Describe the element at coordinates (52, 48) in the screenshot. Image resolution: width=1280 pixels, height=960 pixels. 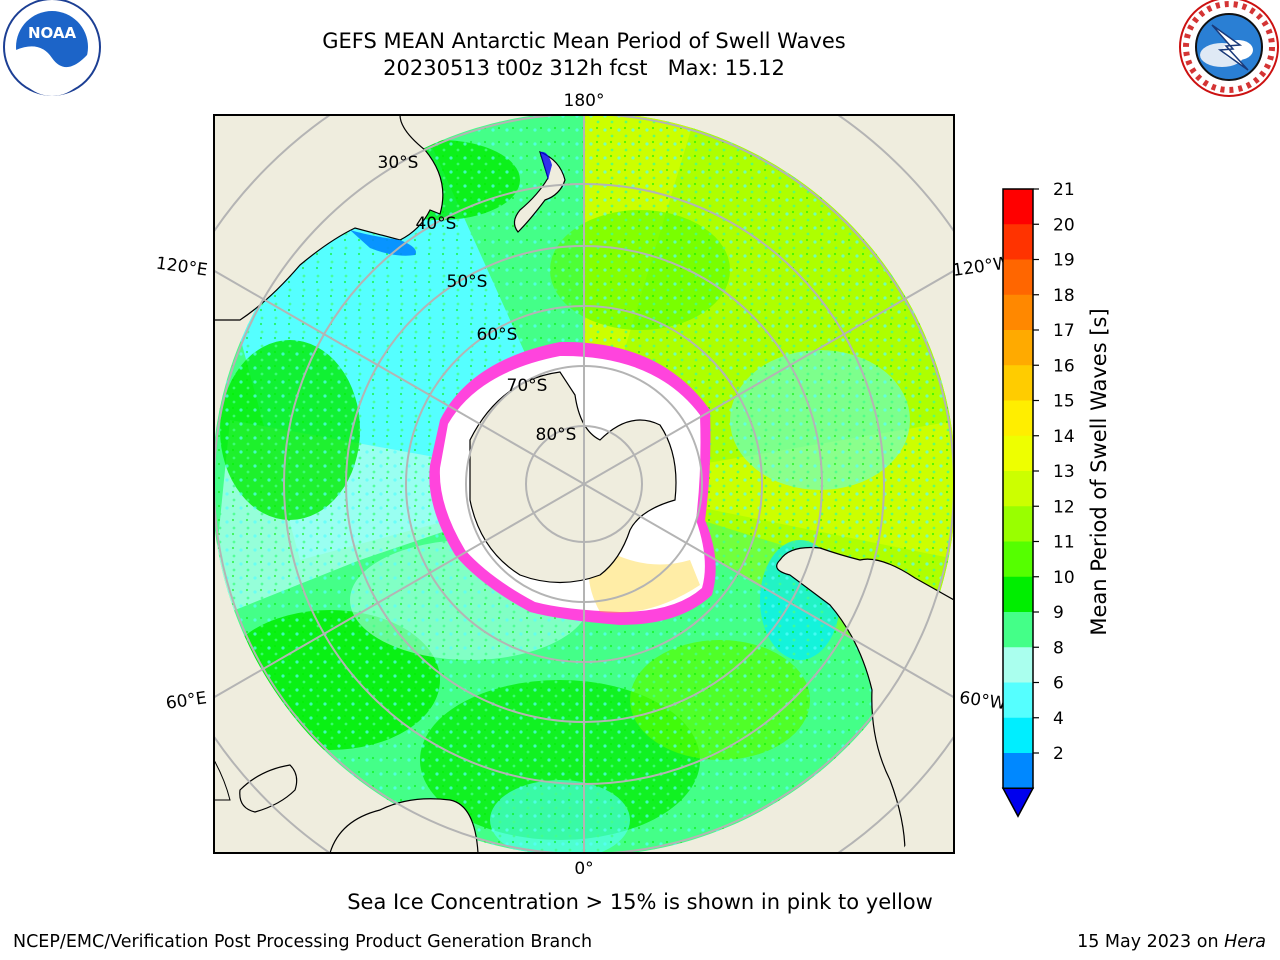
I see `noaa-logo-icon: NOAA` at that location.